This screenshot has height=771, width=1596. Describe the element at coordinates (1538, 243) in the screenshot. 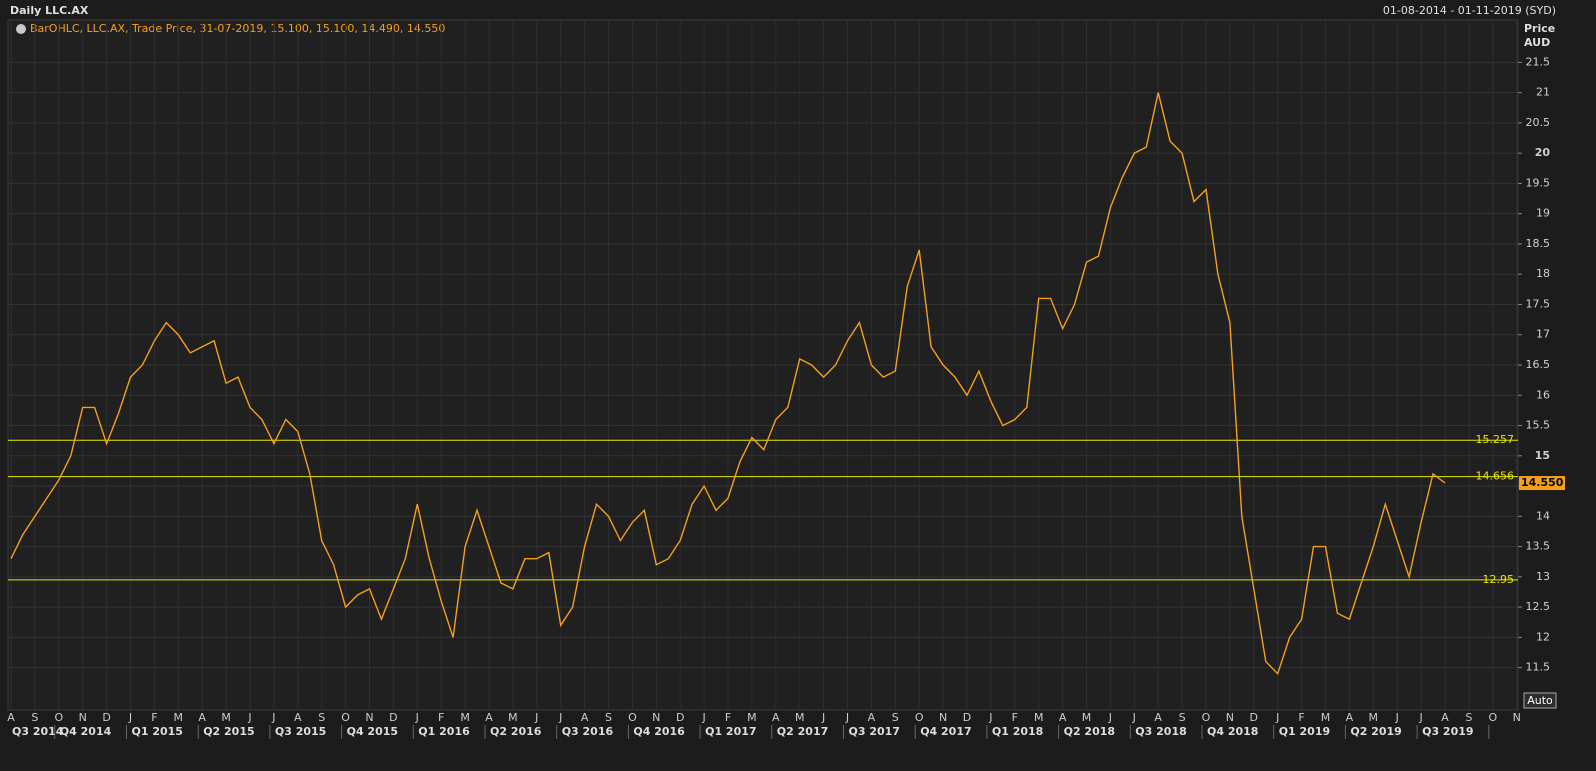

I see `y-tick-label: 18.5` at that location.